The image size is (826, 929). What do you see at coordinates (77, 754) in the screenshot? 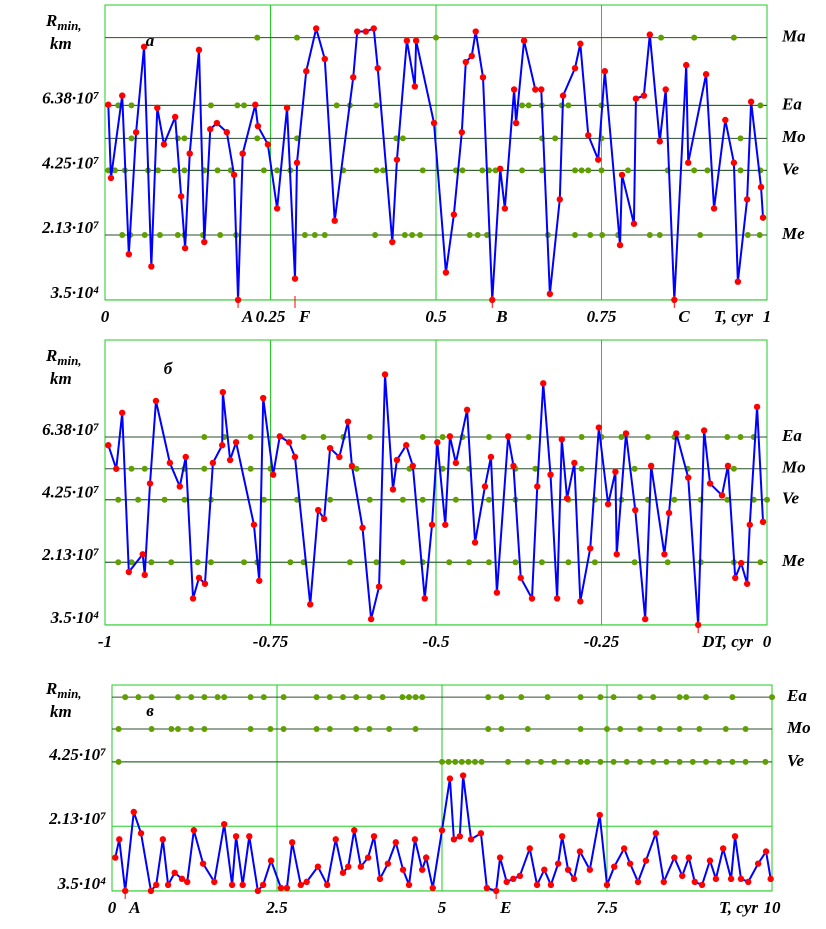
I see `y-tick-label: 4.25·10⁷` at bounding box center [77, 754].